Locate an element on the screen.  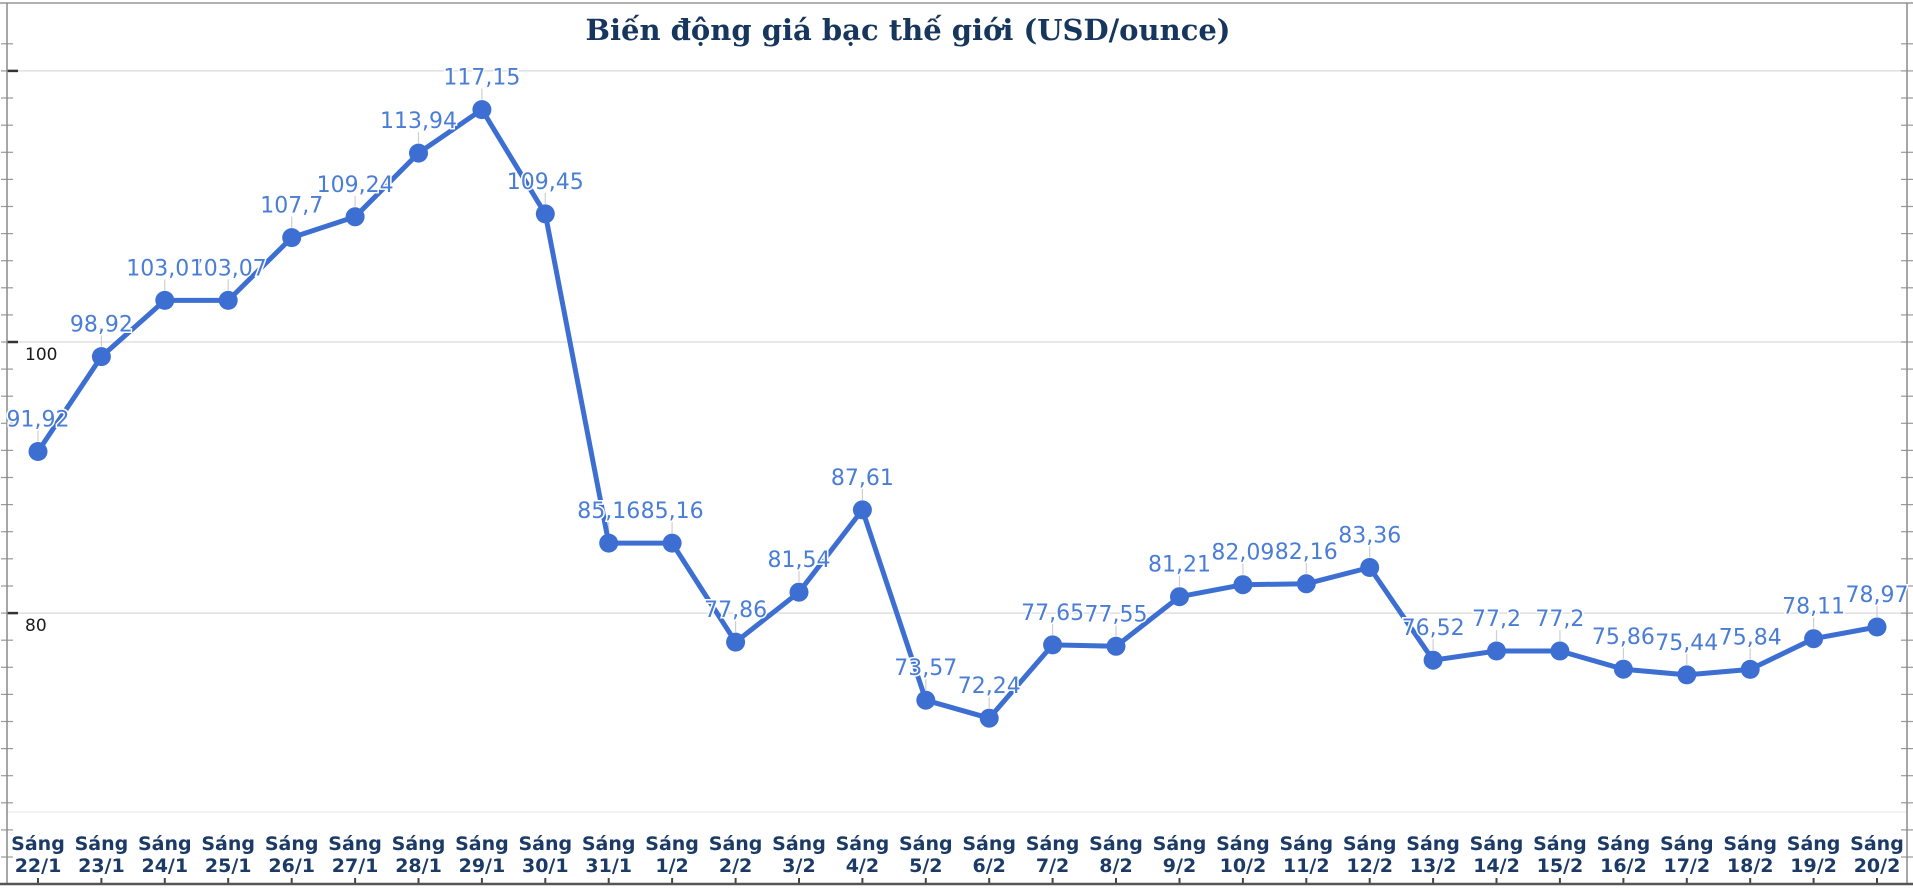
x-axis-label: Sáng 30/1 is located at coordinates (545, 855).